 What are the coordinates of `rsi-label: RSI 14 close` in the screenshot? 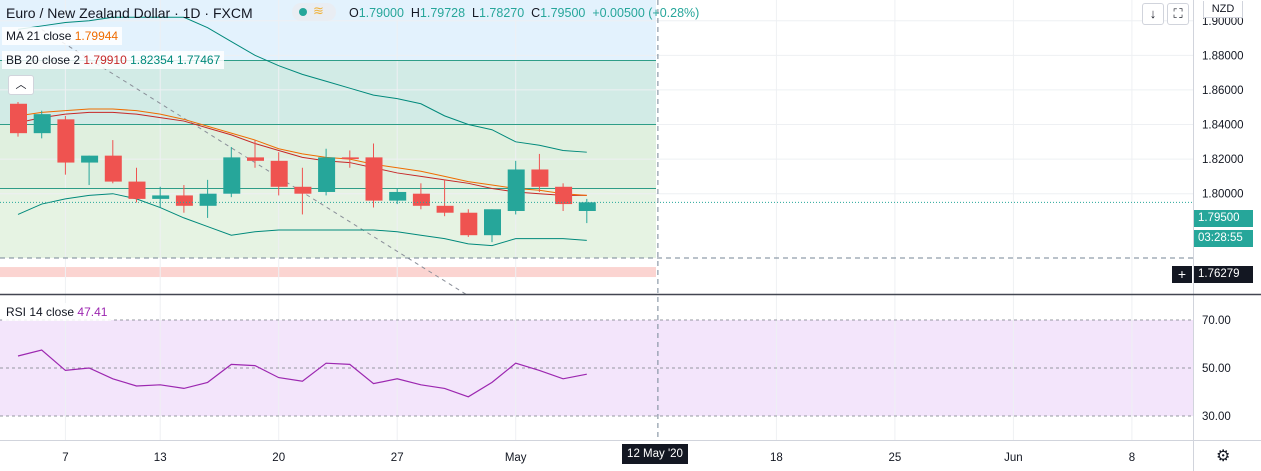 It's located at (40, 312).